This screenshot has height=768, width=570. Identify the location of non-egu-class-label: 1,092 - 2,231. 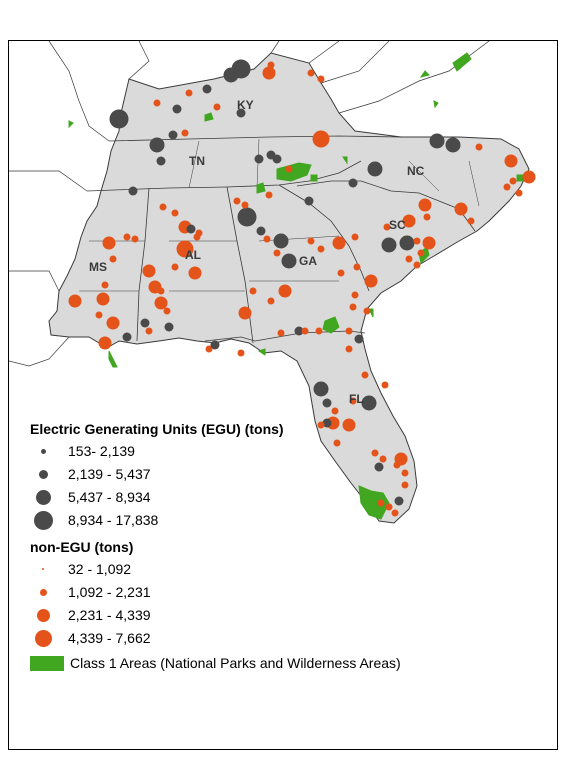
(109, 592).